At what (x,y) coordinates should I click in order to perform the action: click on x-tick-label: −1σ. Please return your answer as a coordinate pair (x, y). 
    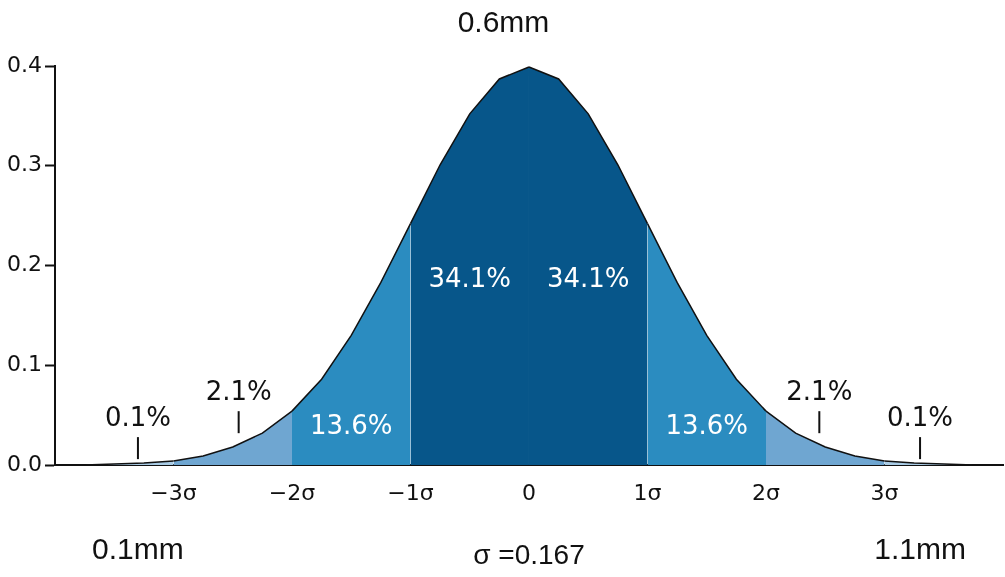
    Looking at the image, I should click on (410, 492).